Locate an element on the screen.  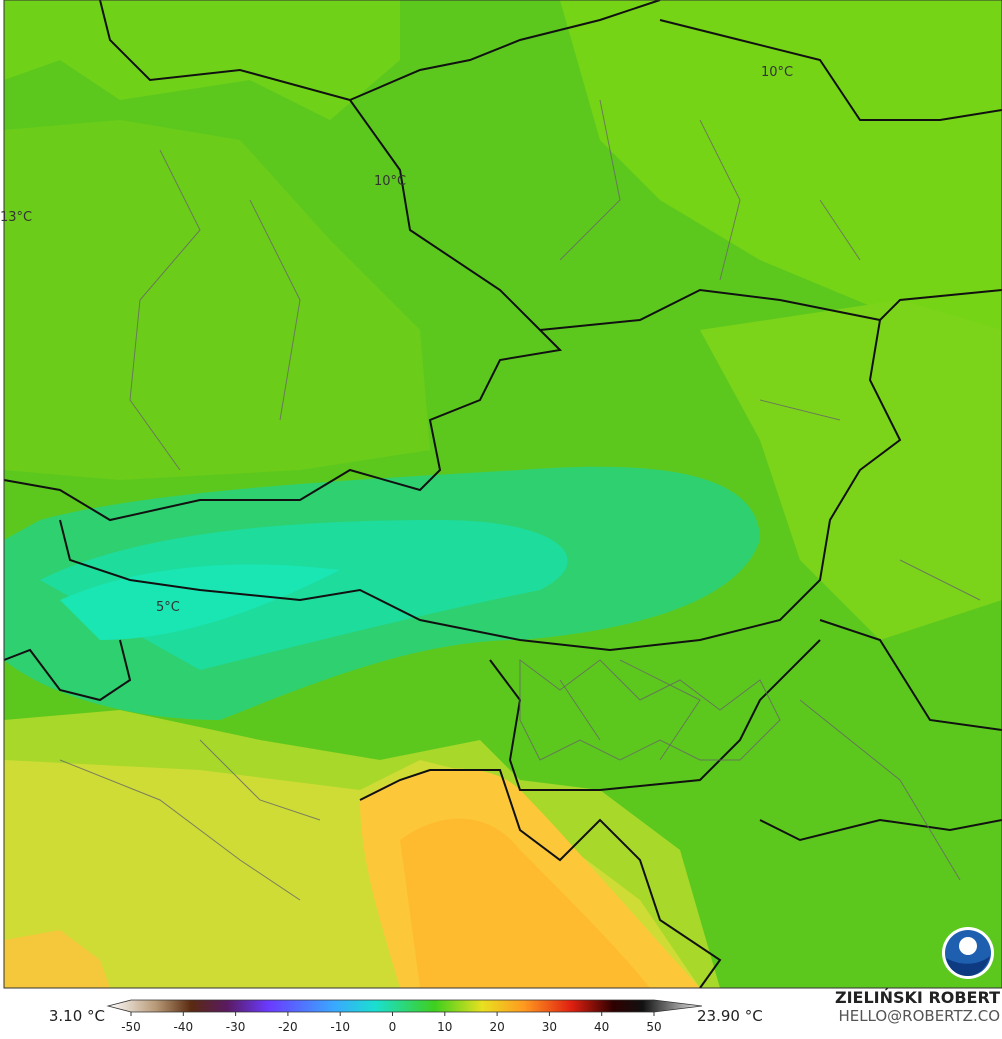
colorbar is located at coordinates (404, 1006).